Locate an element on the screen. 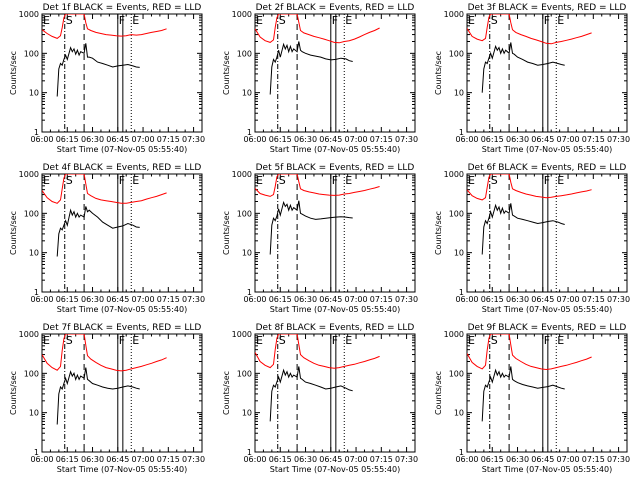 This screenshot has width=640, height=480. panel-title: Det 4f BLACK = Events, RED = LLD is located at coordinates (122, 168).